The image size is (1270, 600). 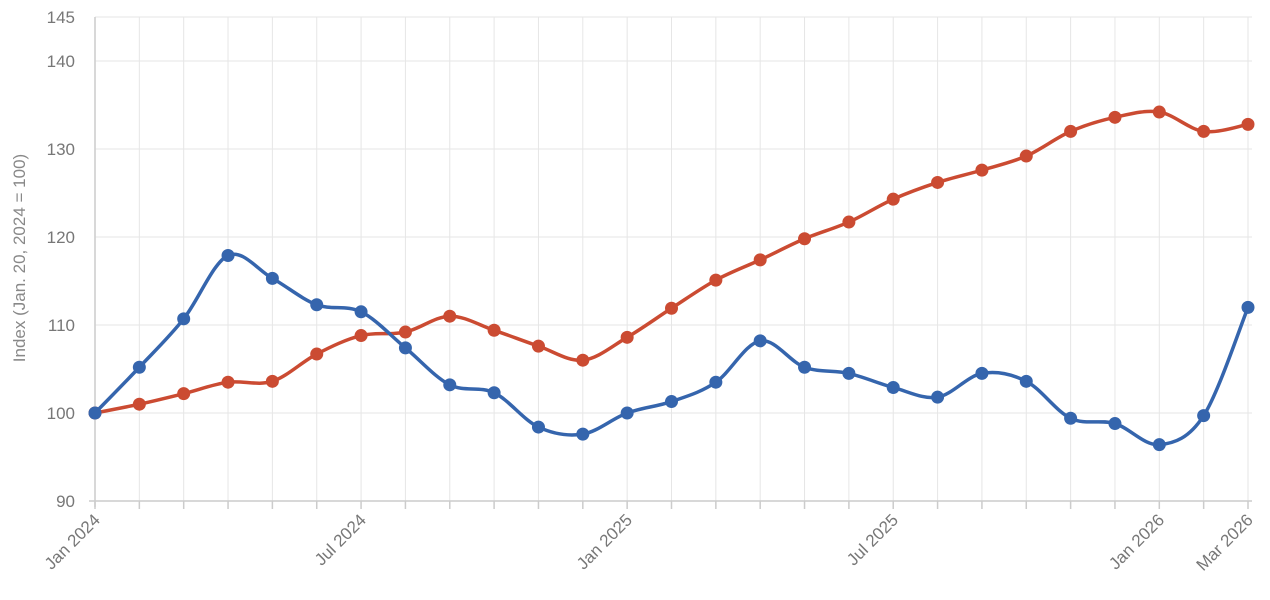 I want to click on y-tick-label: 130, so click(x=61, y=149).